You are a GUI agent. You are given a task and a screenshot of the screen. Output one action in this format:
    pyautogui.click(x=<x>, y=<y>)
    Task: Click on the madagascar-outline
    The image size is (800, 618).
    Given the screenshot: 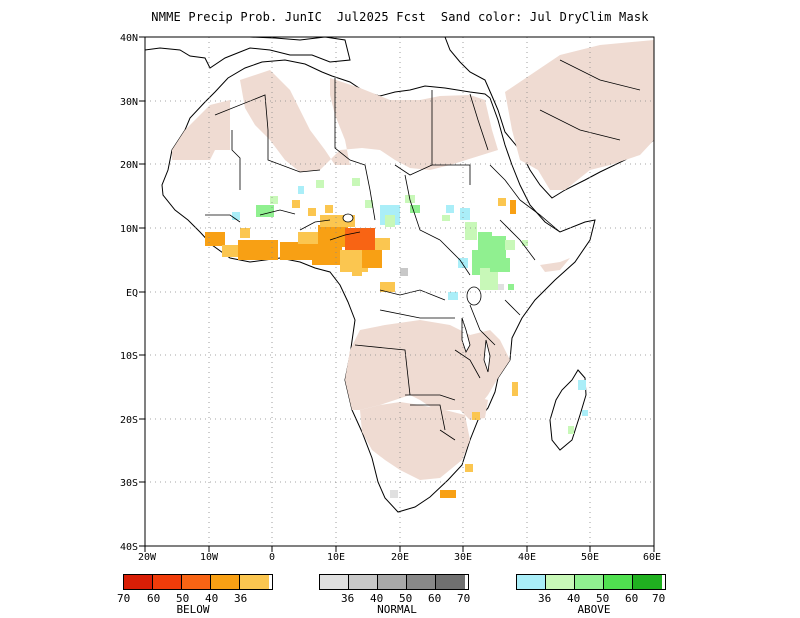 What is the action you would take?
    pyautogui.click(x=568, y=410)
    